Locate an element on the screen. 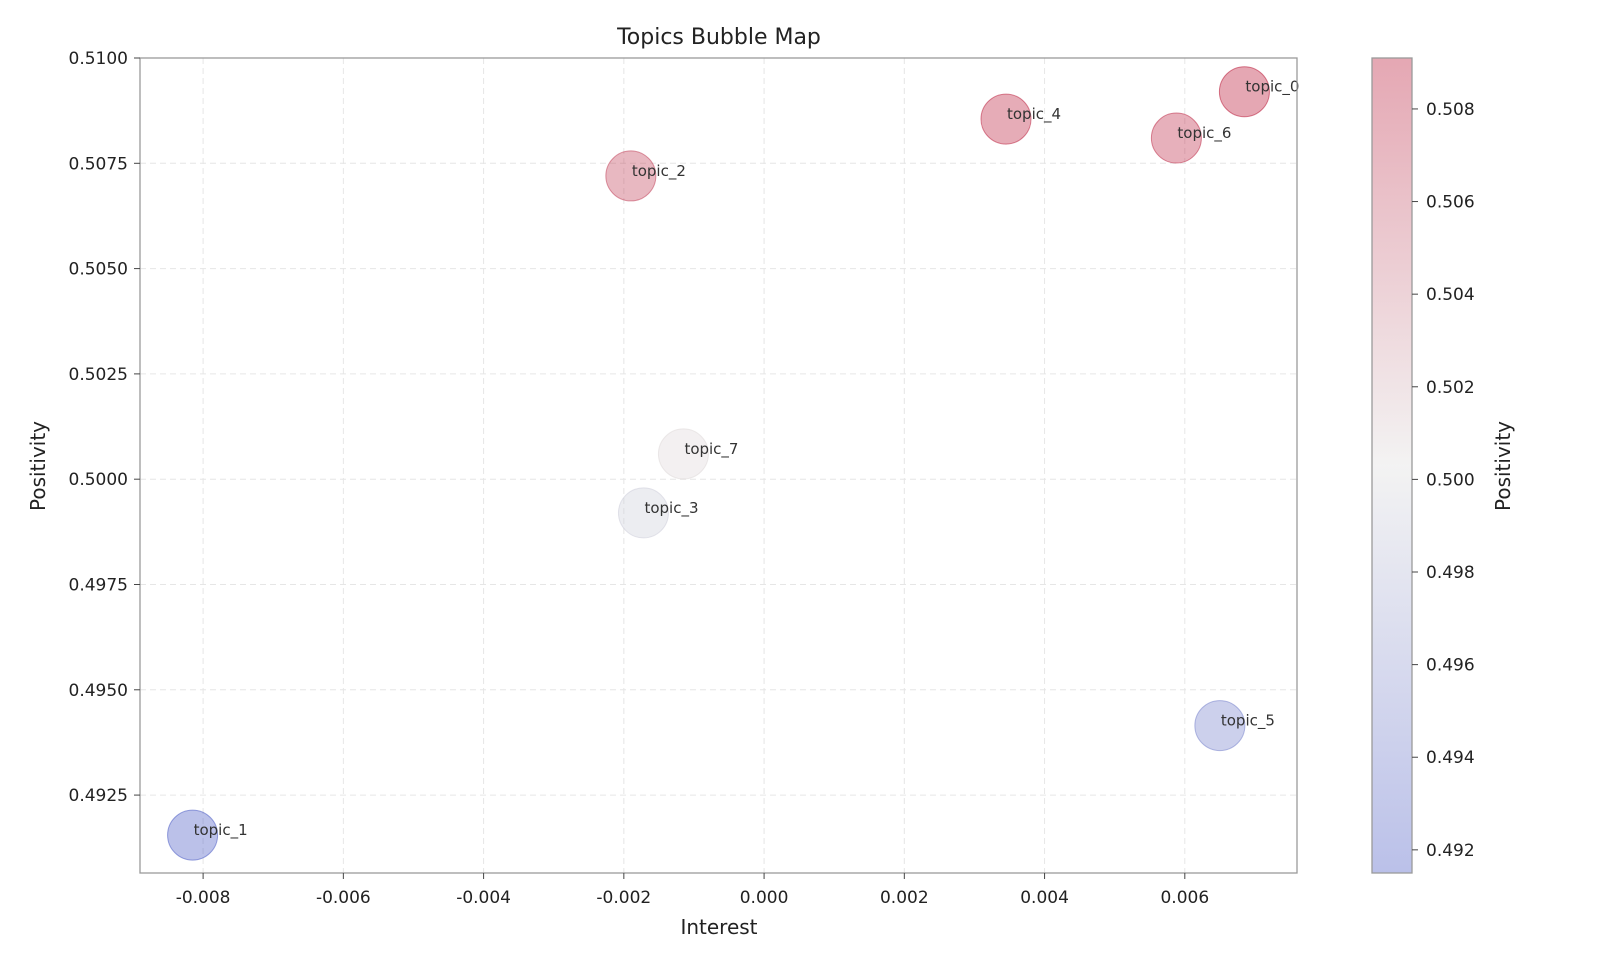 Image resolution: width=1600 pixels, height=964 pixels. x-tick-label: 0.004 is located at coordinates (1044, 898).